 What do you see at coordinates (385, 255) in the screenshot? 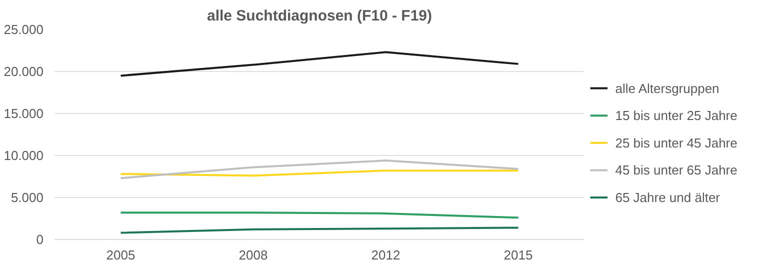
I see `x-tick-label: 2012` at bounding box center [385, 255].